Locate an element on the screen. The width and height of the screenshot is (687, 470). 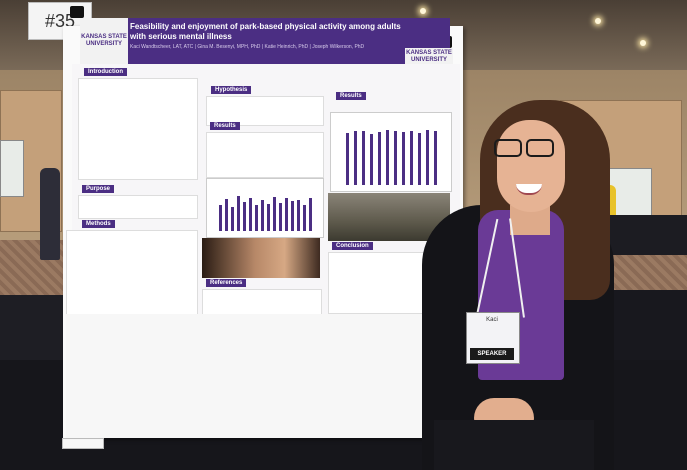
section-results-left: Results is located at coordinates (225, 126).